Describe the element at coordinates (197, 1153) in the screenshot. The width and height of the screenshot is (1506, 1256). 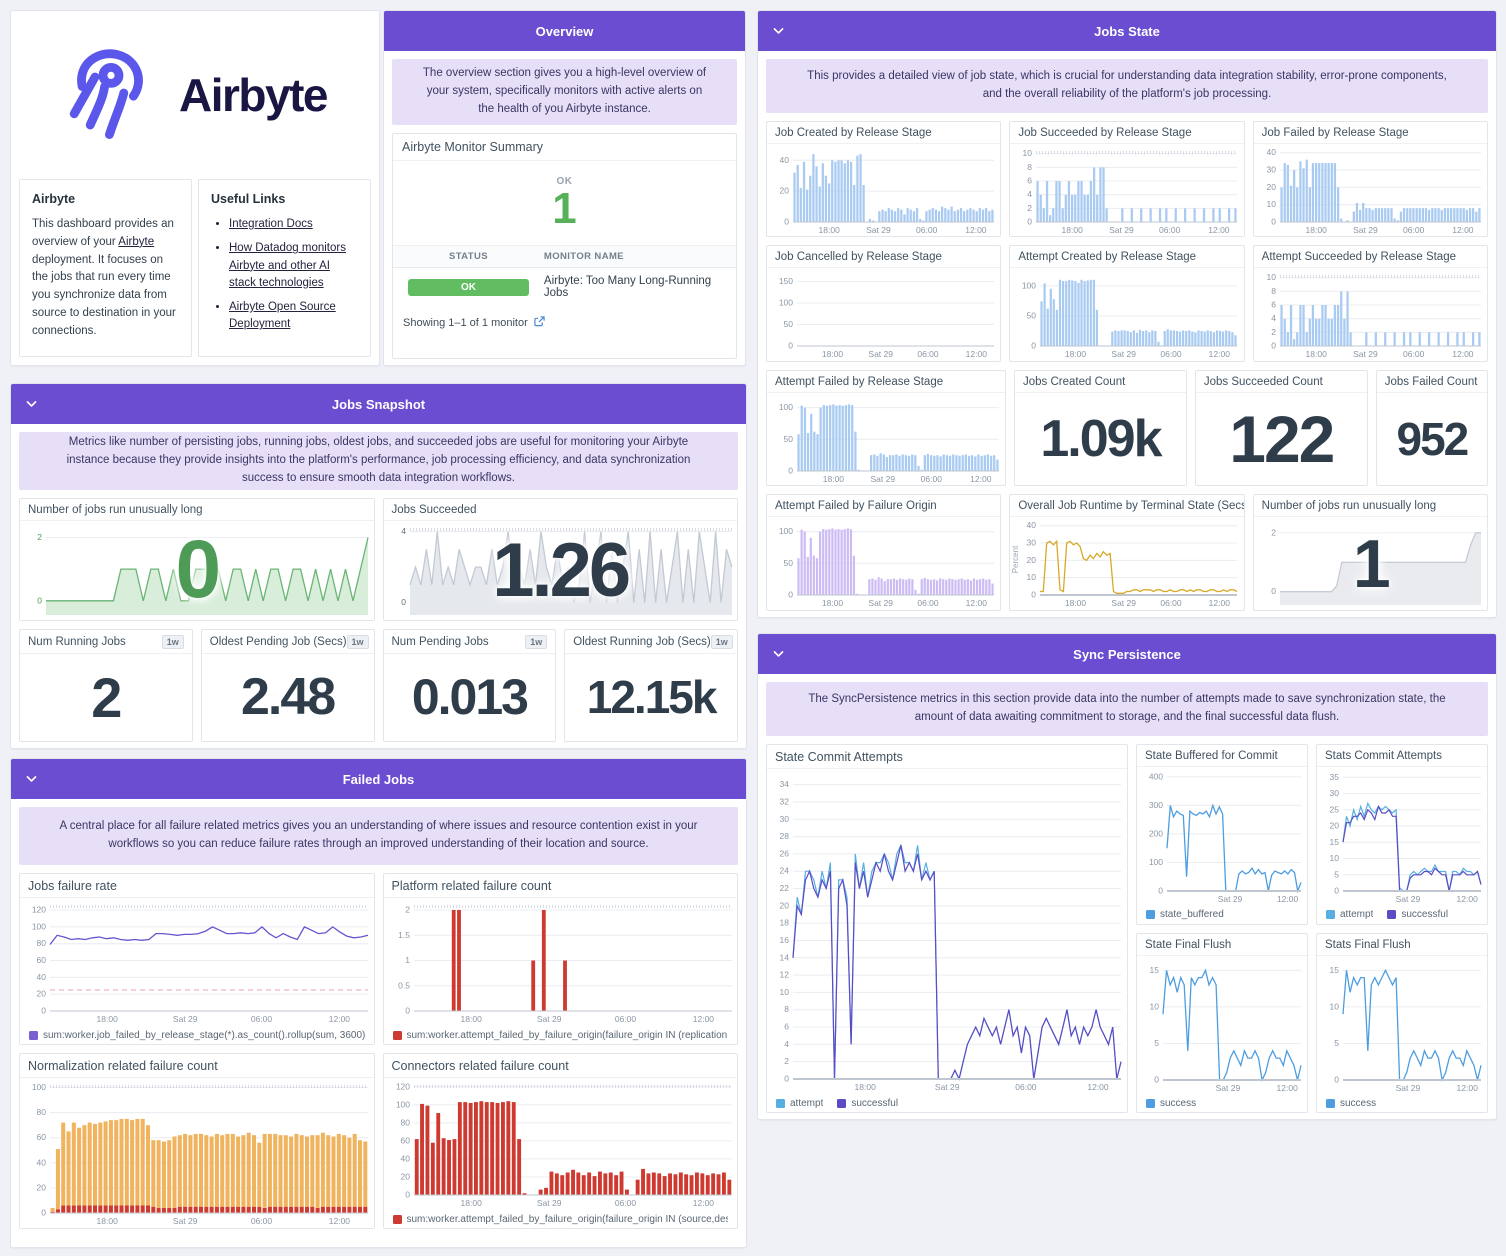
I see `chart-plot: 0 20 40 60 80 100 18:00 Sat 29 06:00 12:00` at that location.